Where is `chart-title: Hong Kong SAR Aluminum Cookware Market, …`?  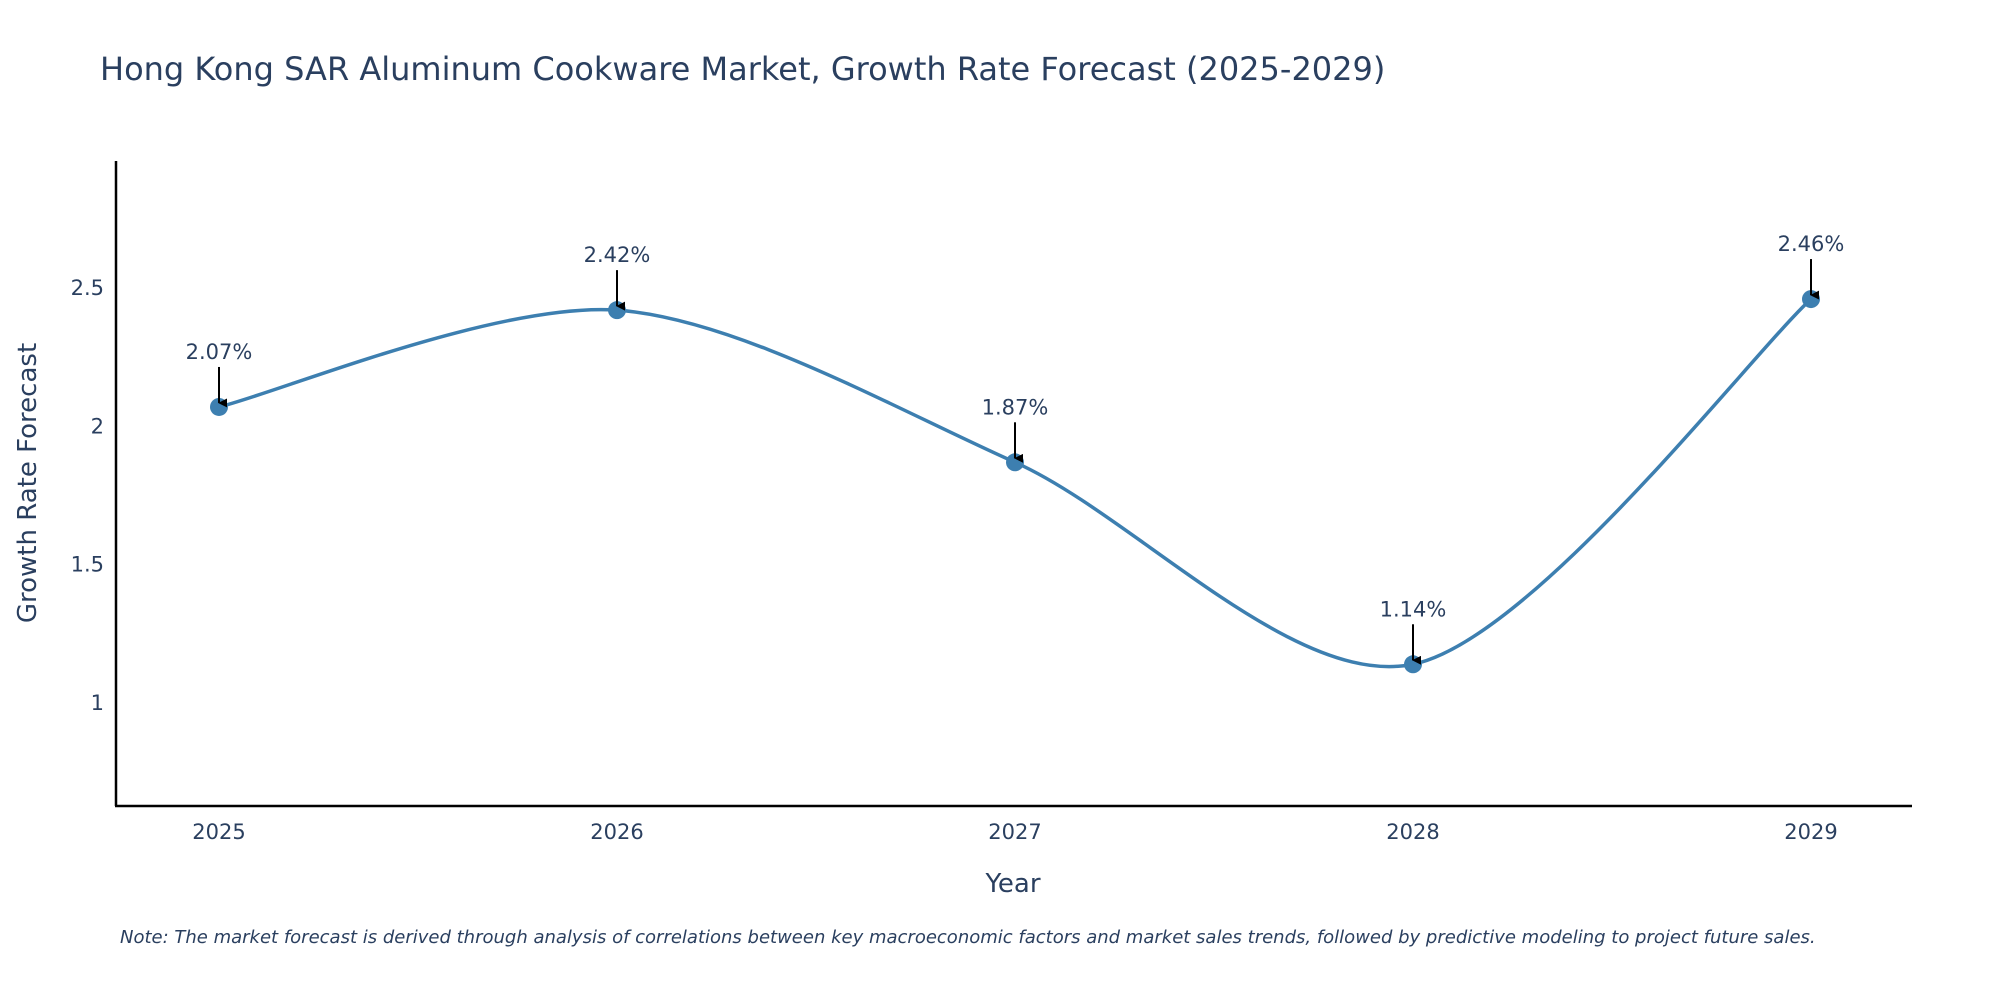
chart-title: Hong Kong SAR Aluminum Cookware Market, … is located at coordinates (742, 69).